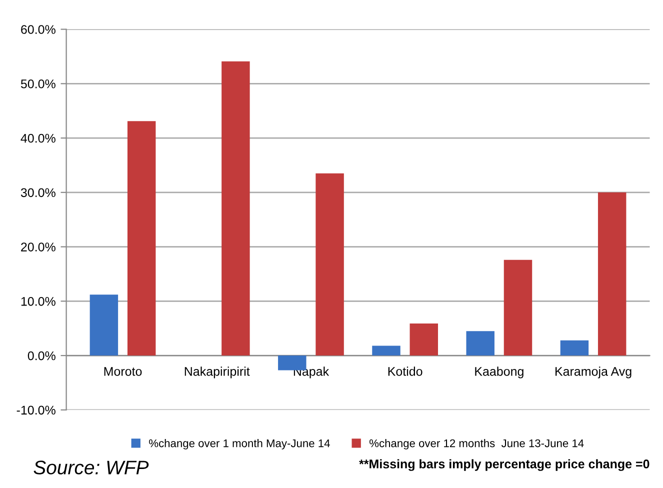 This screenshot has width=663, height=488. Describe the element at coordinates (594, 372) in the screenshot. I see `x-tick-label: Karamoja Avg` at that location.